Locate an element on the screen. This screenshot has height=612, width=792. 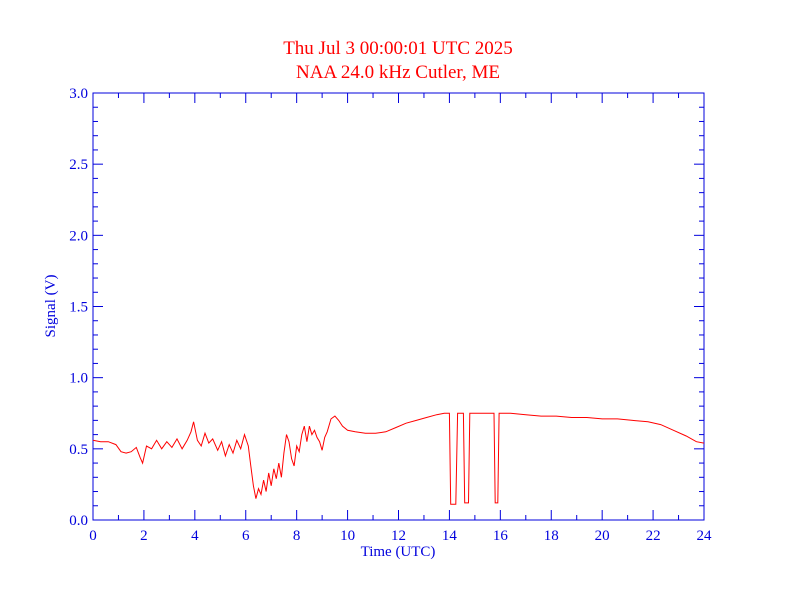
chart-subtitle: NAA 24.0 kHz Cutler, ME is located at coordinates (398, 72).